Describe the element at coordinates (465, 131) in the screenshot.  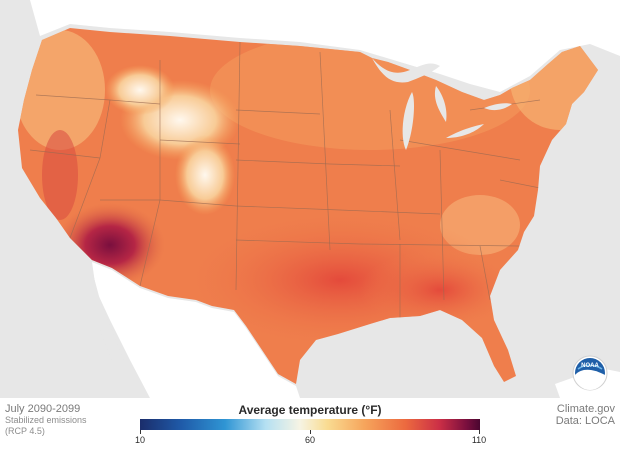
I see `lake-erie` at that location.